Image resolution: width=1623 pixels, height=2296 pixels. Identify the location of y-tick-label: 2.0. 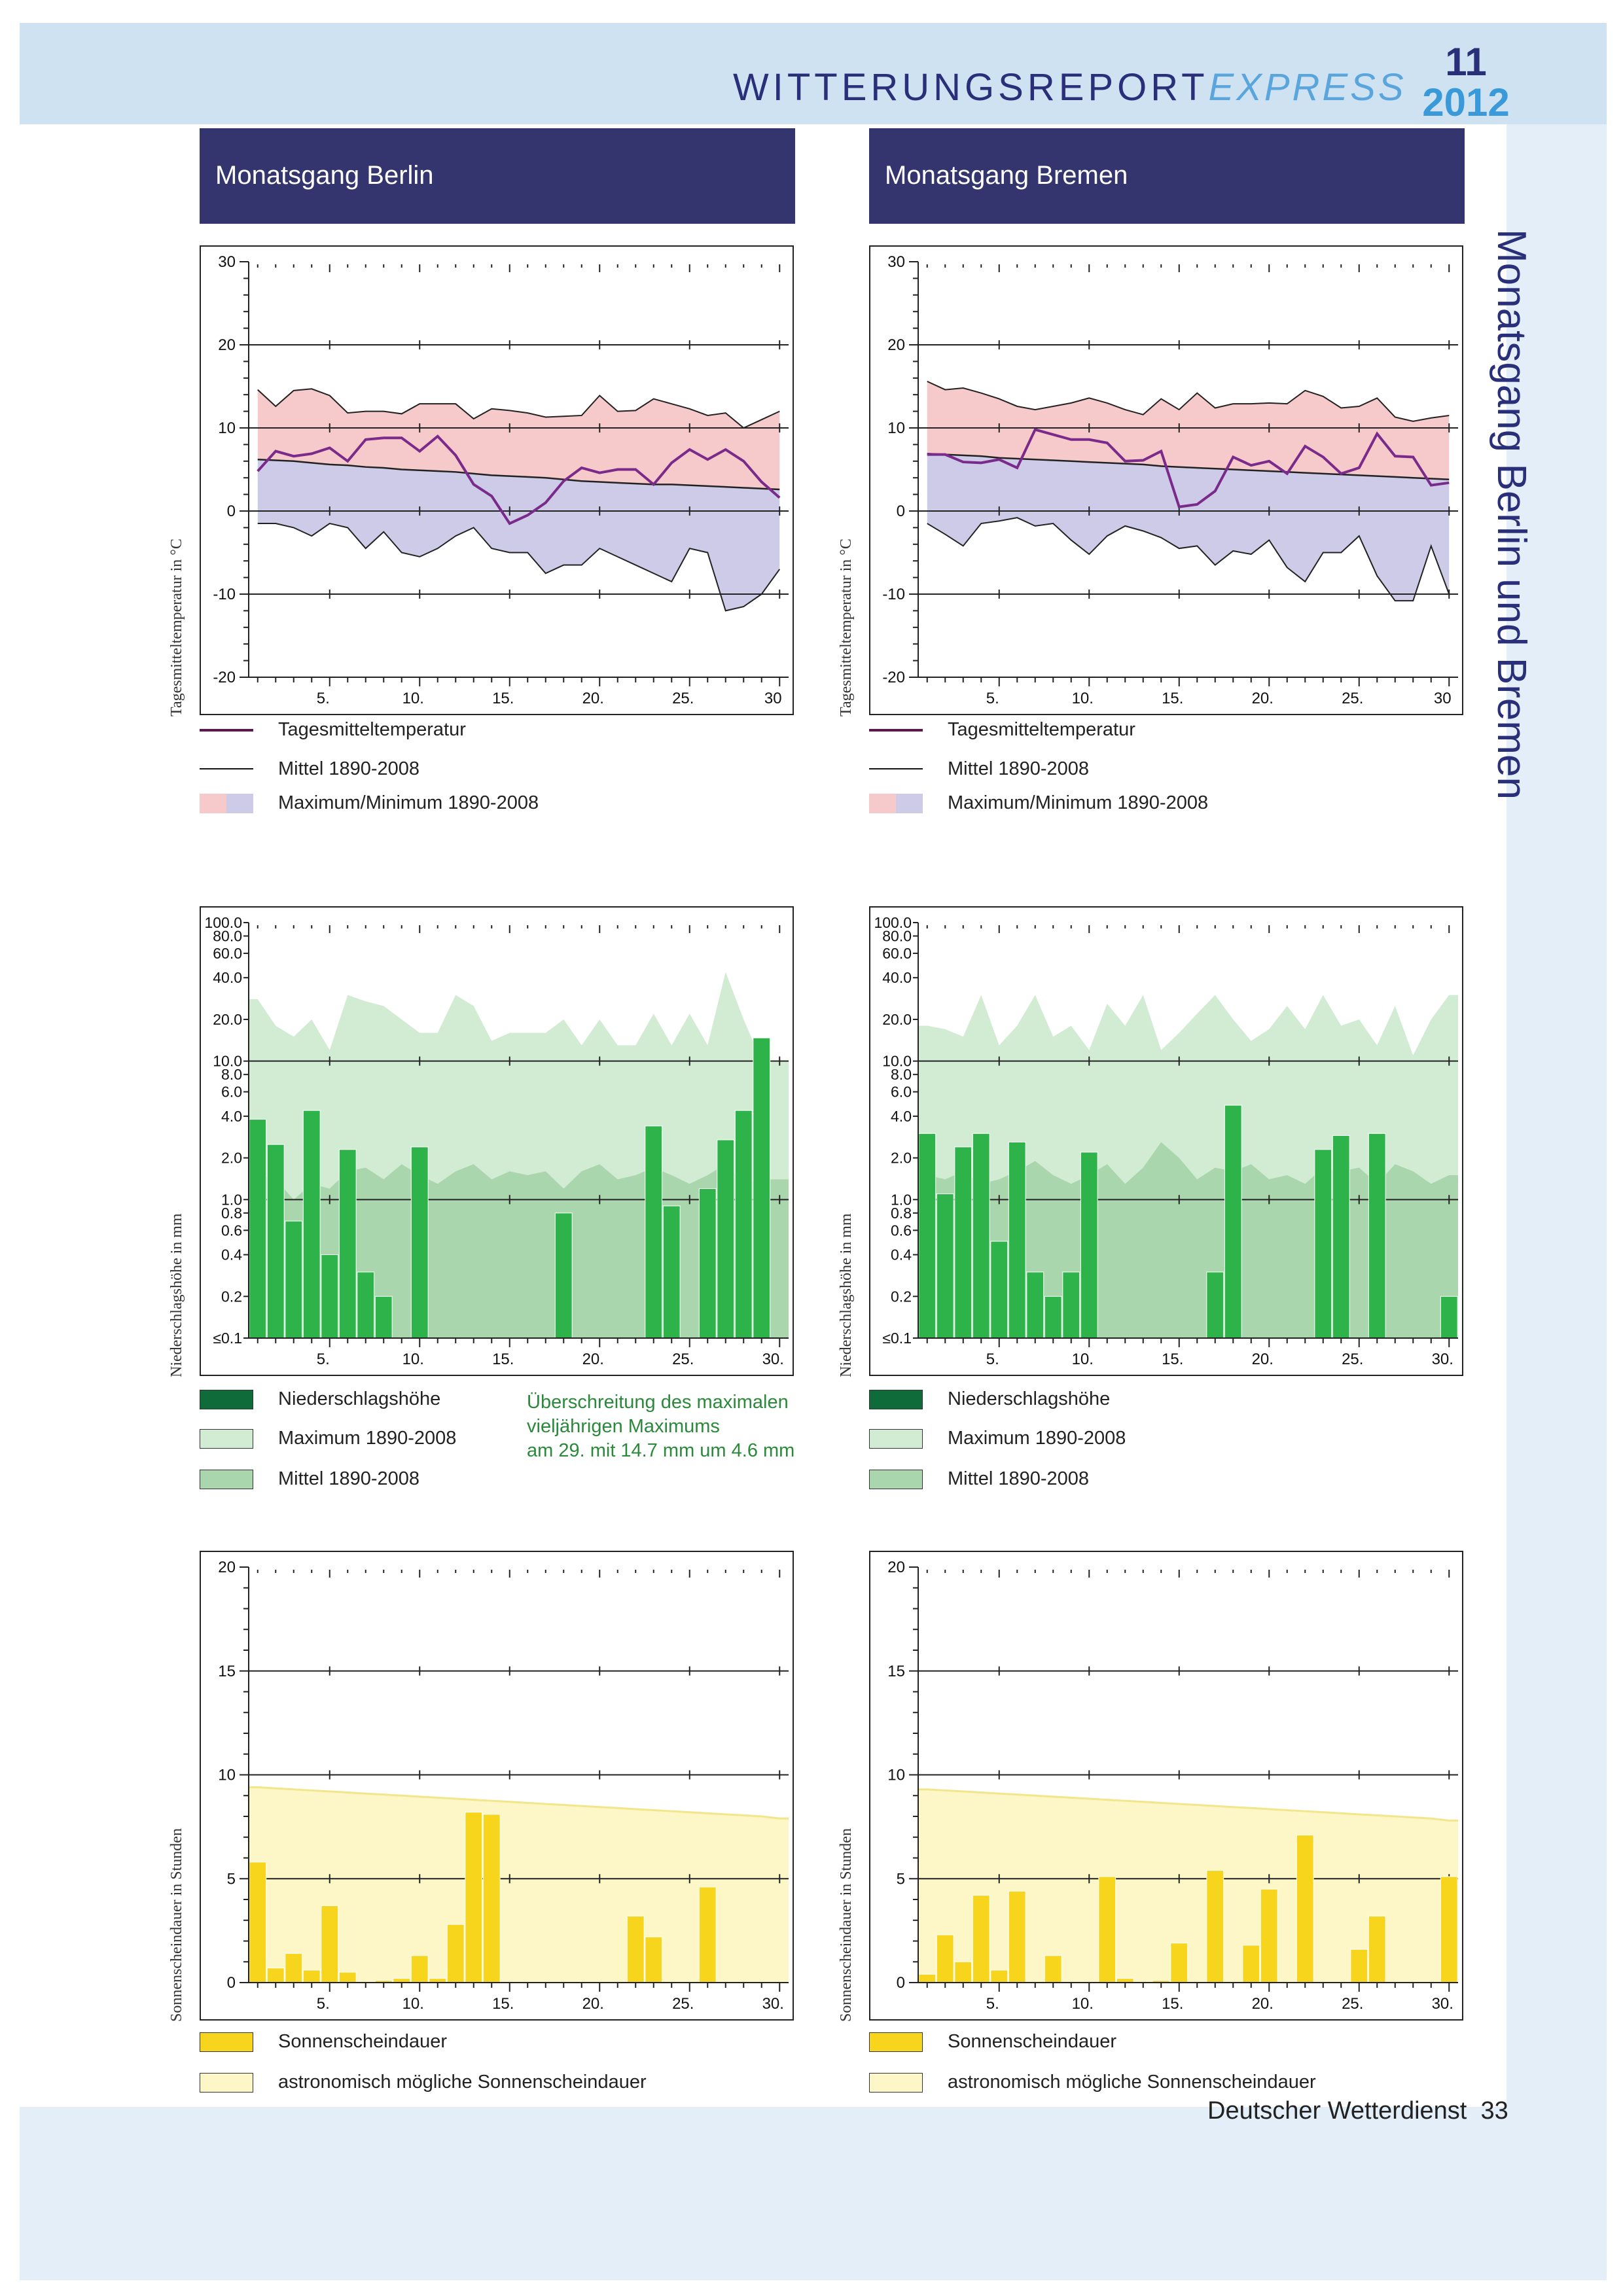
(901, 1158).